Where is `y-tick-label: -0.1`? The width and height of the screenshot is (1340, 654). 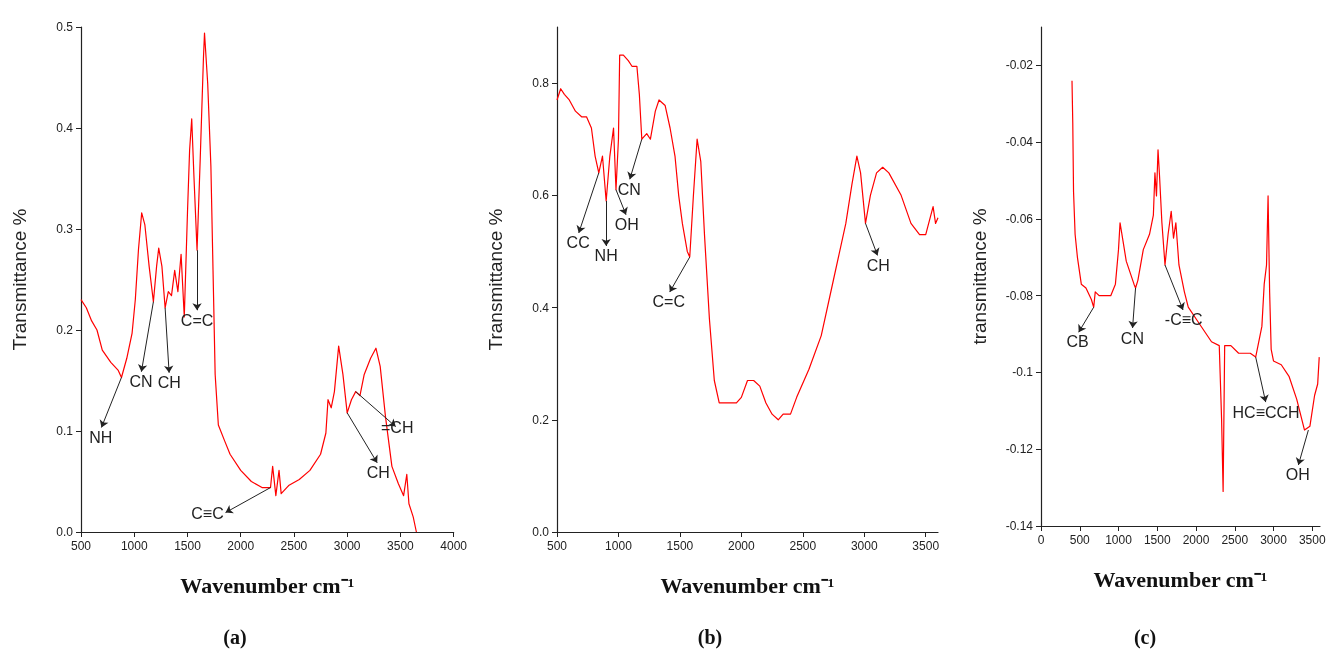
y-tick-label: -0.1 is located at coordinates (1023, 372).